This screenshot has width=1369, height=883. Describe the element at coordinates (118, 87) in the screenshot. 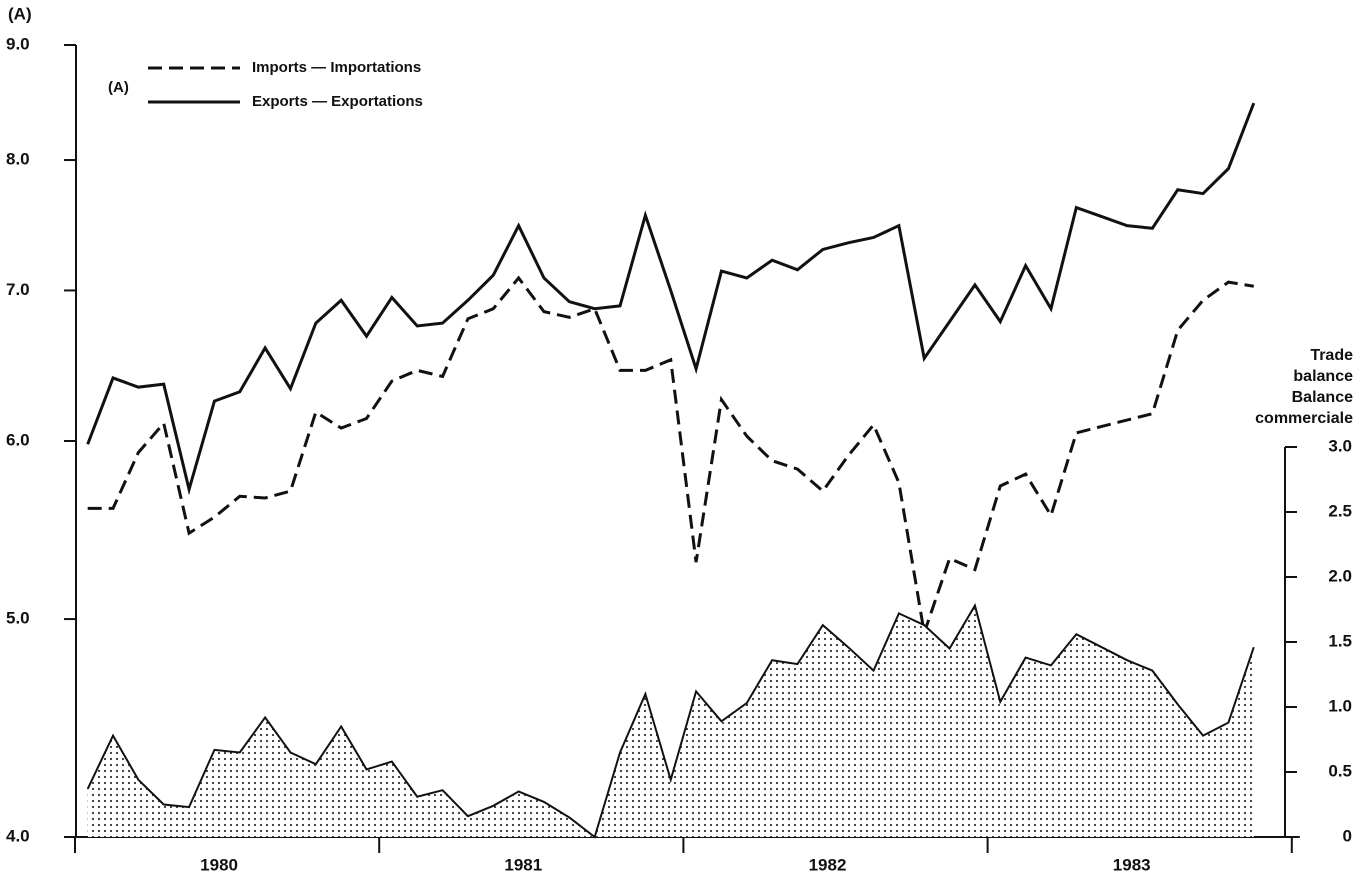

I see `legend-unit: (A)` at that location.